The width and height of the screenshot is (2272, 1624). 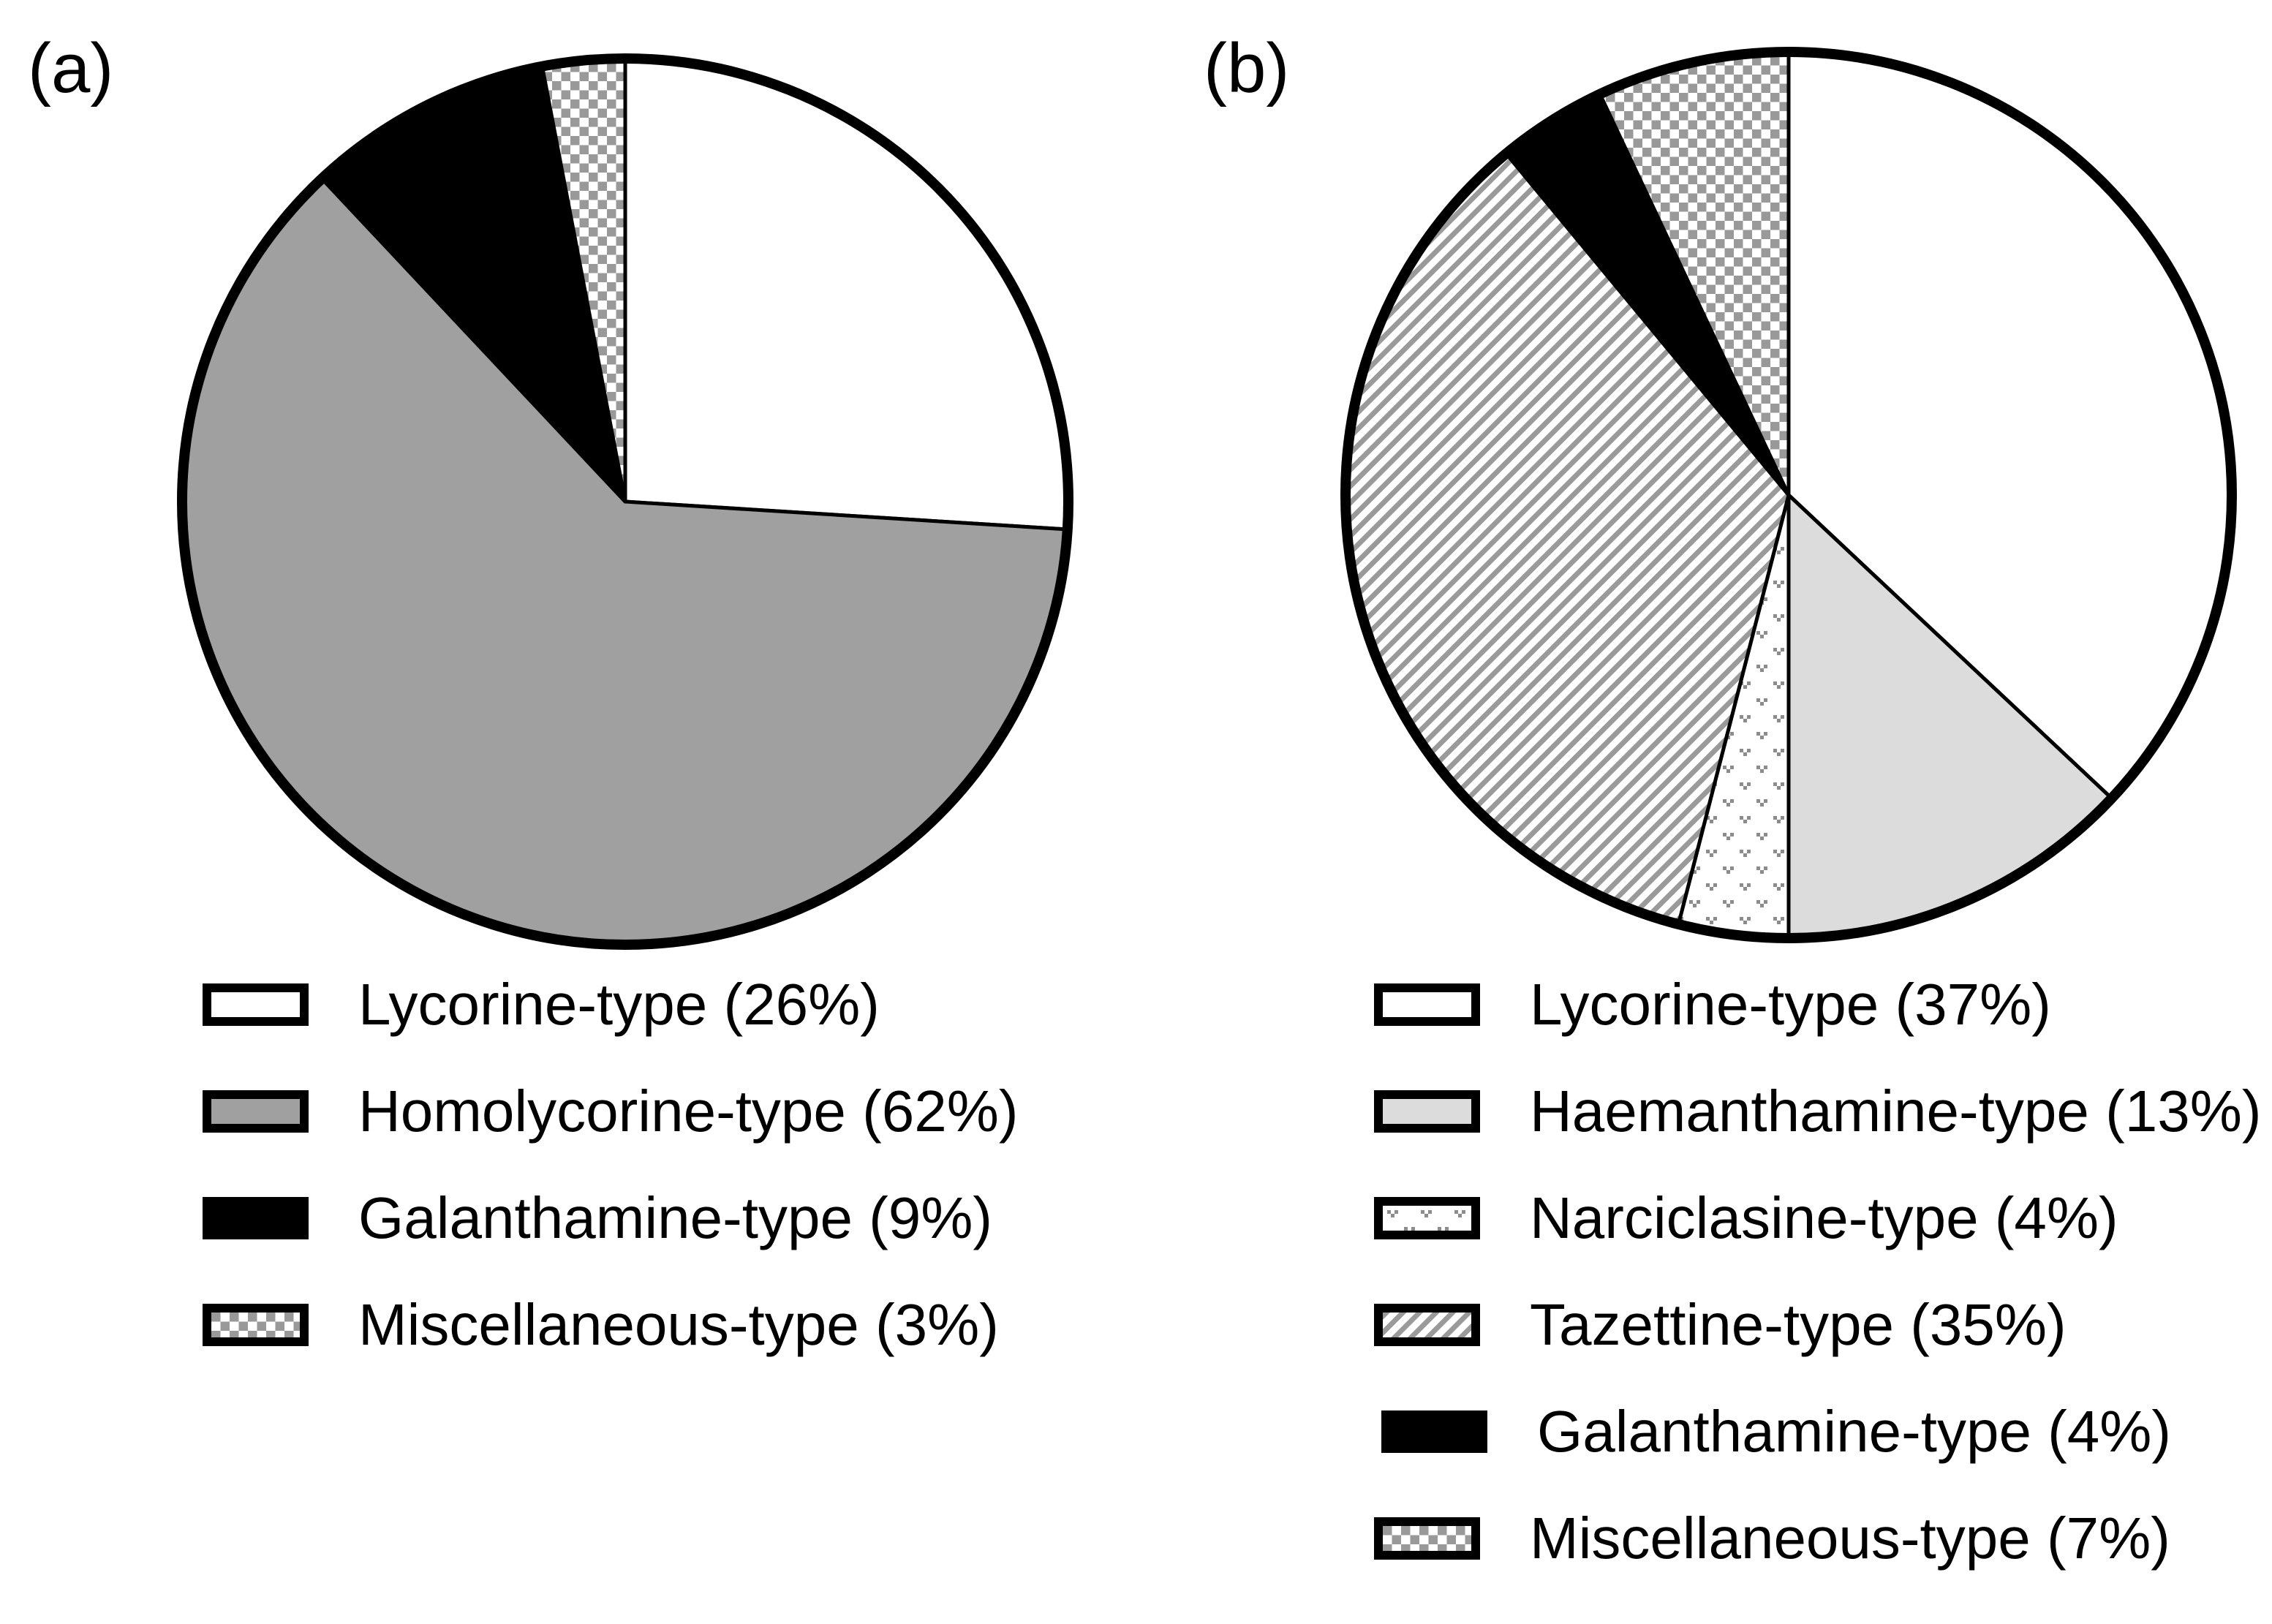 What do you see at coordinates (1854, 1431) in the screenshot?
I see `legend-label-b-galanthamine-type: Galanthamine-type (4%)` at bounding box center [1854, 1431].